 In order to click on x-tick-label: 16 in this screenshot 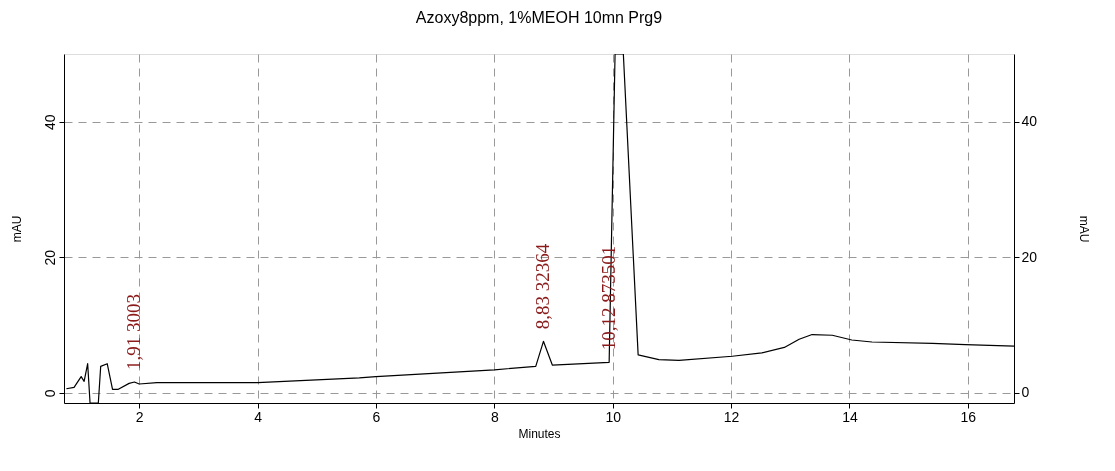, I will do `click(968, 416)`.